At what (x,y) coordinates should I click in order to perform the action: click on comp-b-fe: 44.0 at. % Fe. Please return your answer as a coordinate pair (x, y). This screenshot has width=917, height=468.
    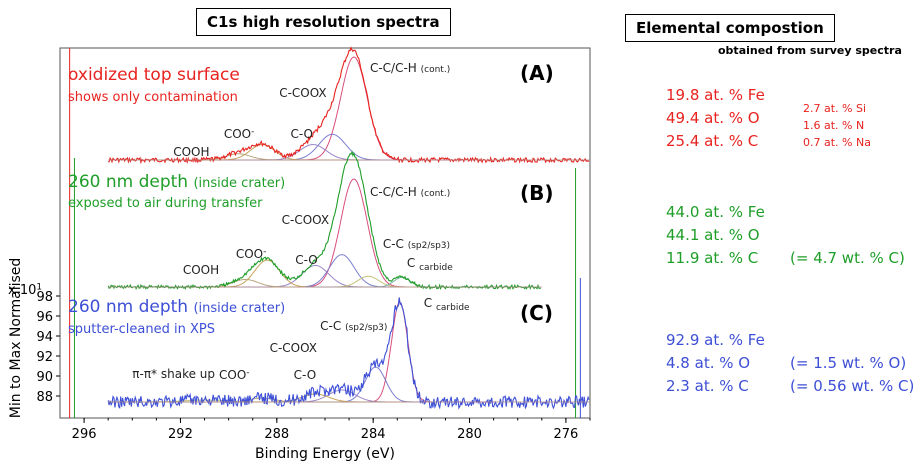
    Looking at the image, I should click on (715, 212).